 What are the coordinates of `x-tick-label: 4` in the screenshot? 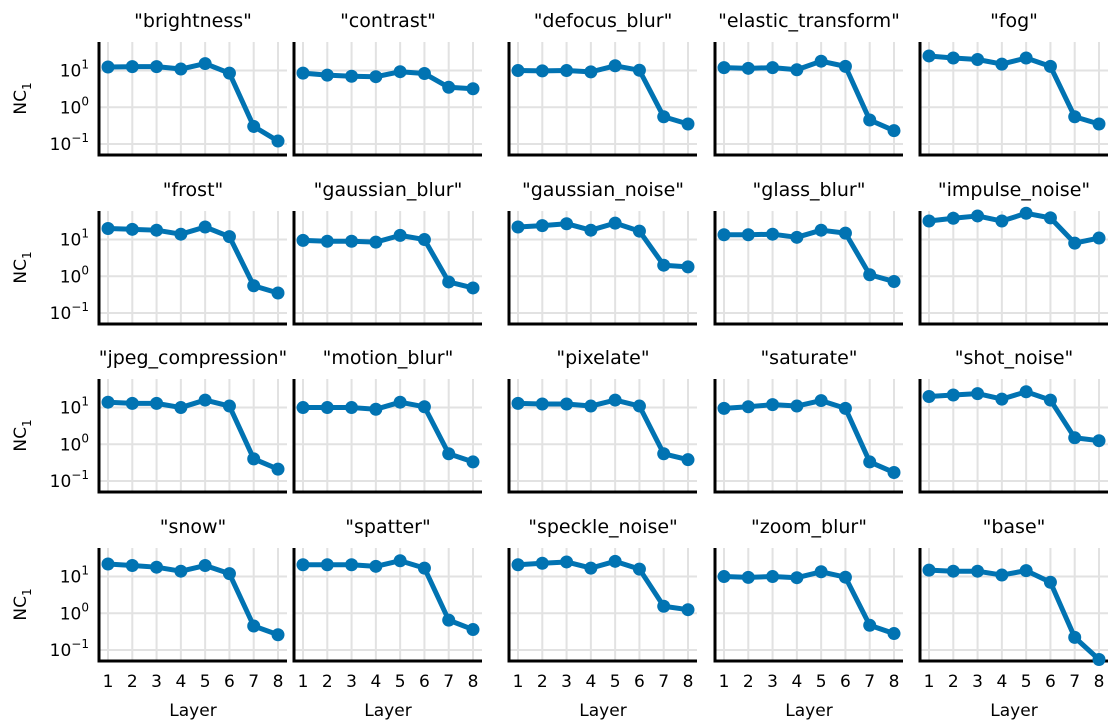 It's located at (1001, 682).